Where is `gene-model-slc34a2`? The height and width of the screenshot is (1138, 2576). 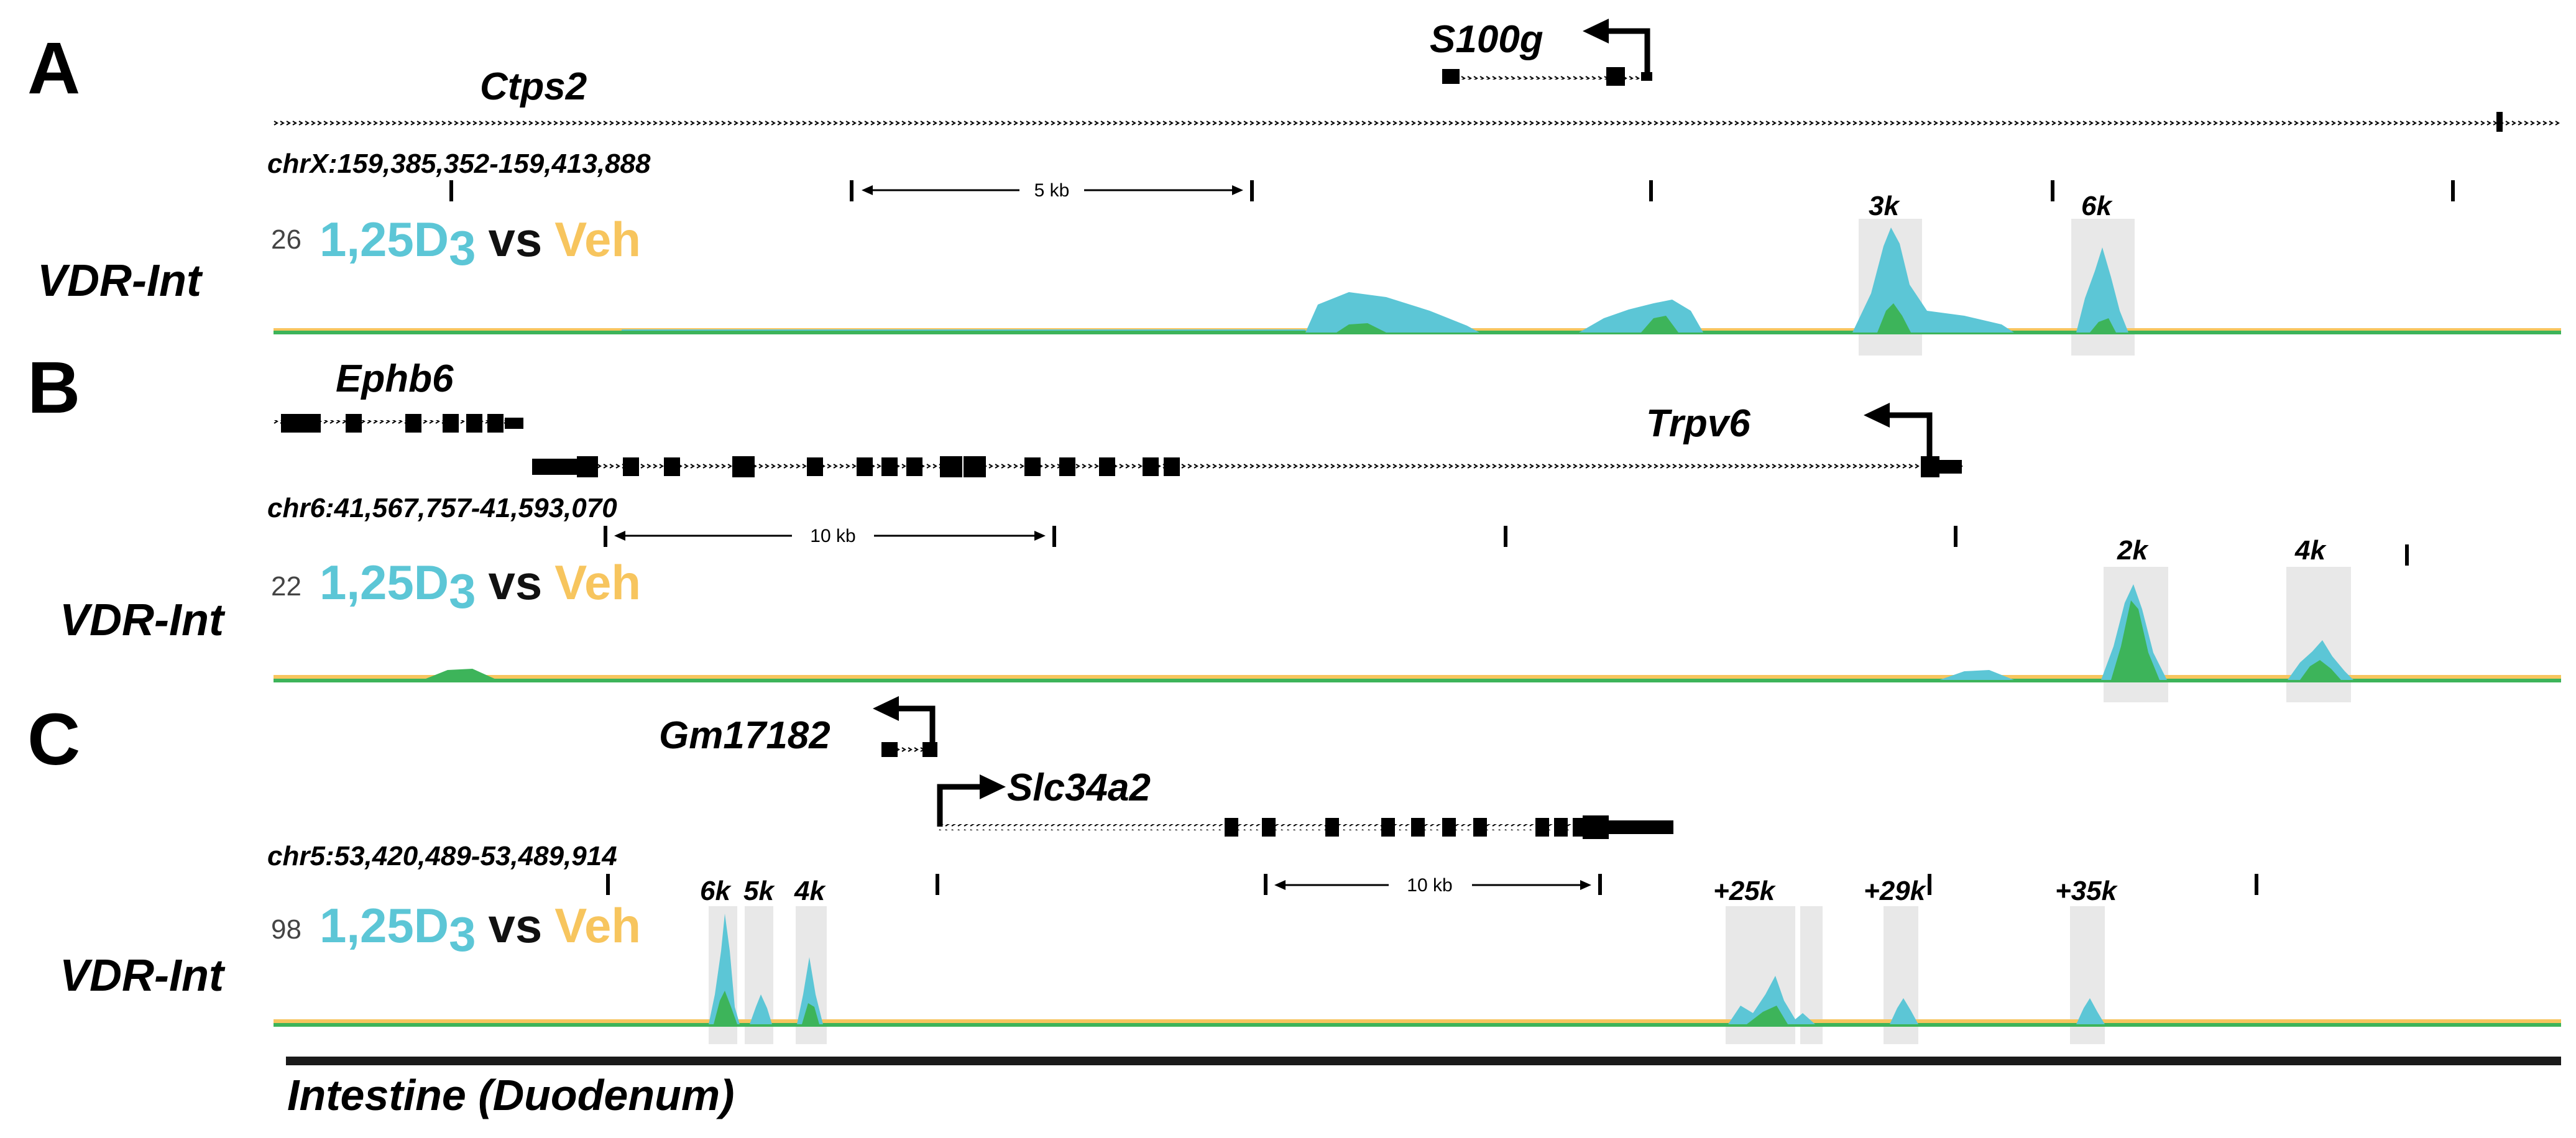 gene-model-slc34a2 is located at coordinates (1305, 807).